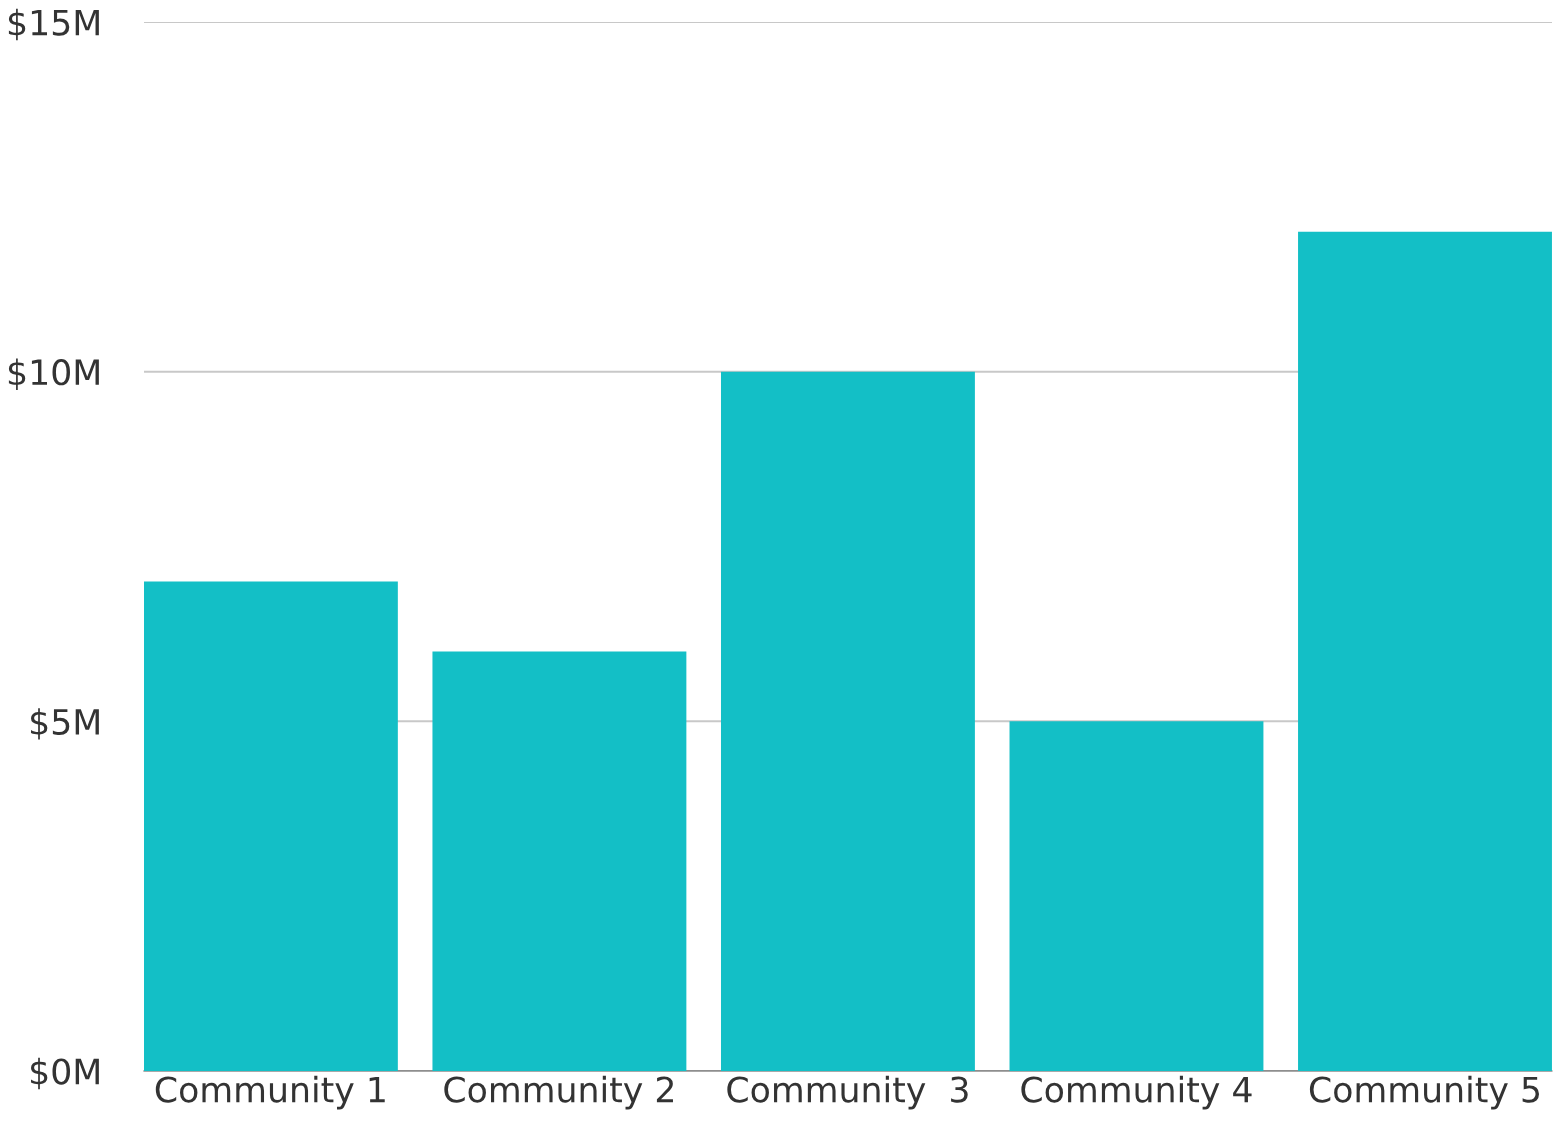  Describe the element at coordinates (53, 24) in the screenshot. I see `y-tick-label: $15M` at that location.